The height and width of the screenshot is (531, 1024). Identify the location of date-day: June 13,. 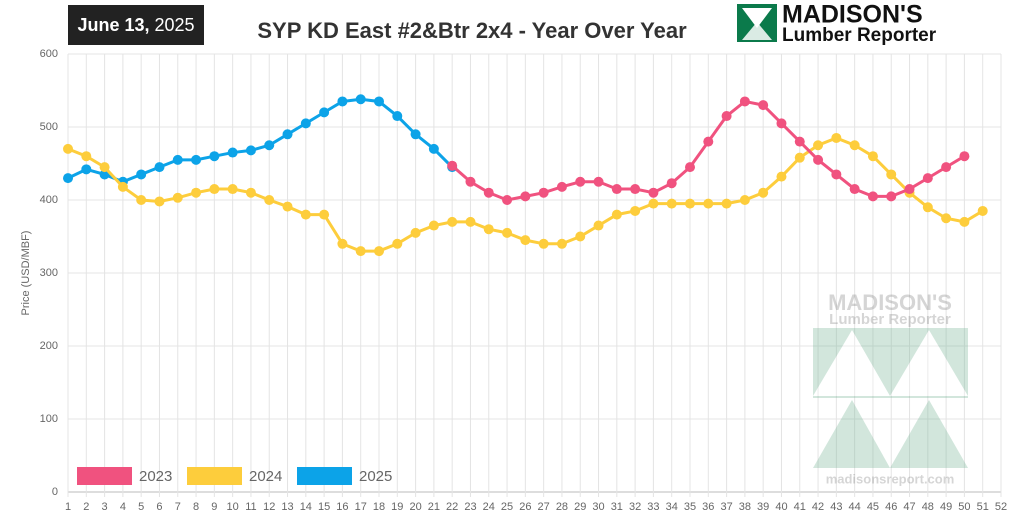
(113, 25).